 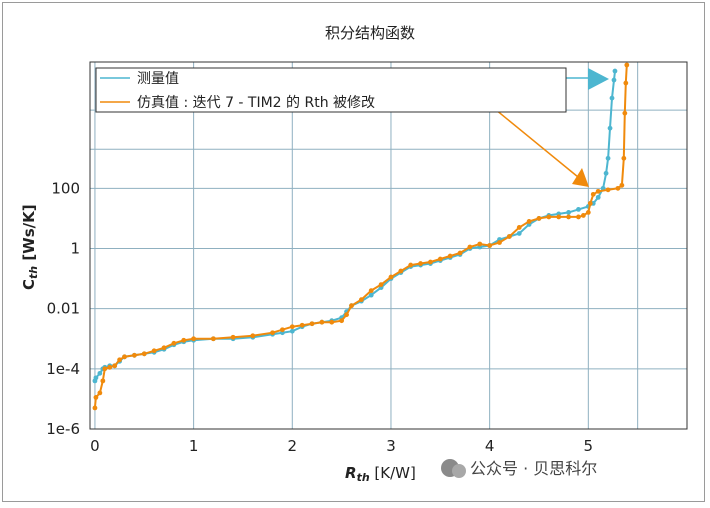 What do you see at coordinates (95, 446) in the screenshot?
I see `x-tick-label: 0` at bounding box center [95, 446].